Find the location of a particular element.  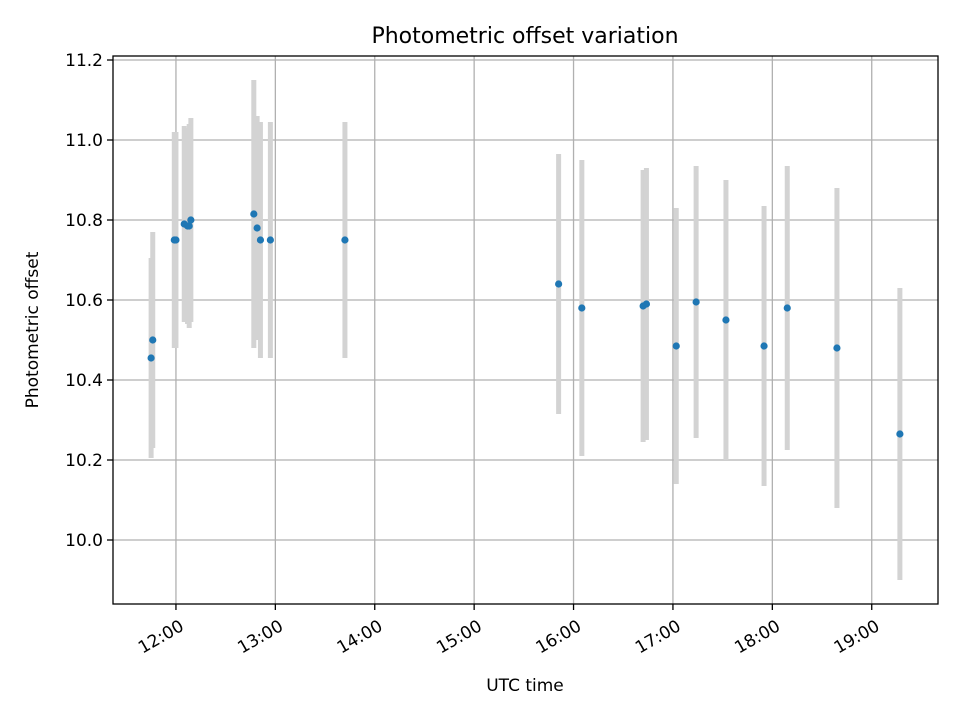

y-tick-label: 10.8 is located at coordinates (84, 221).